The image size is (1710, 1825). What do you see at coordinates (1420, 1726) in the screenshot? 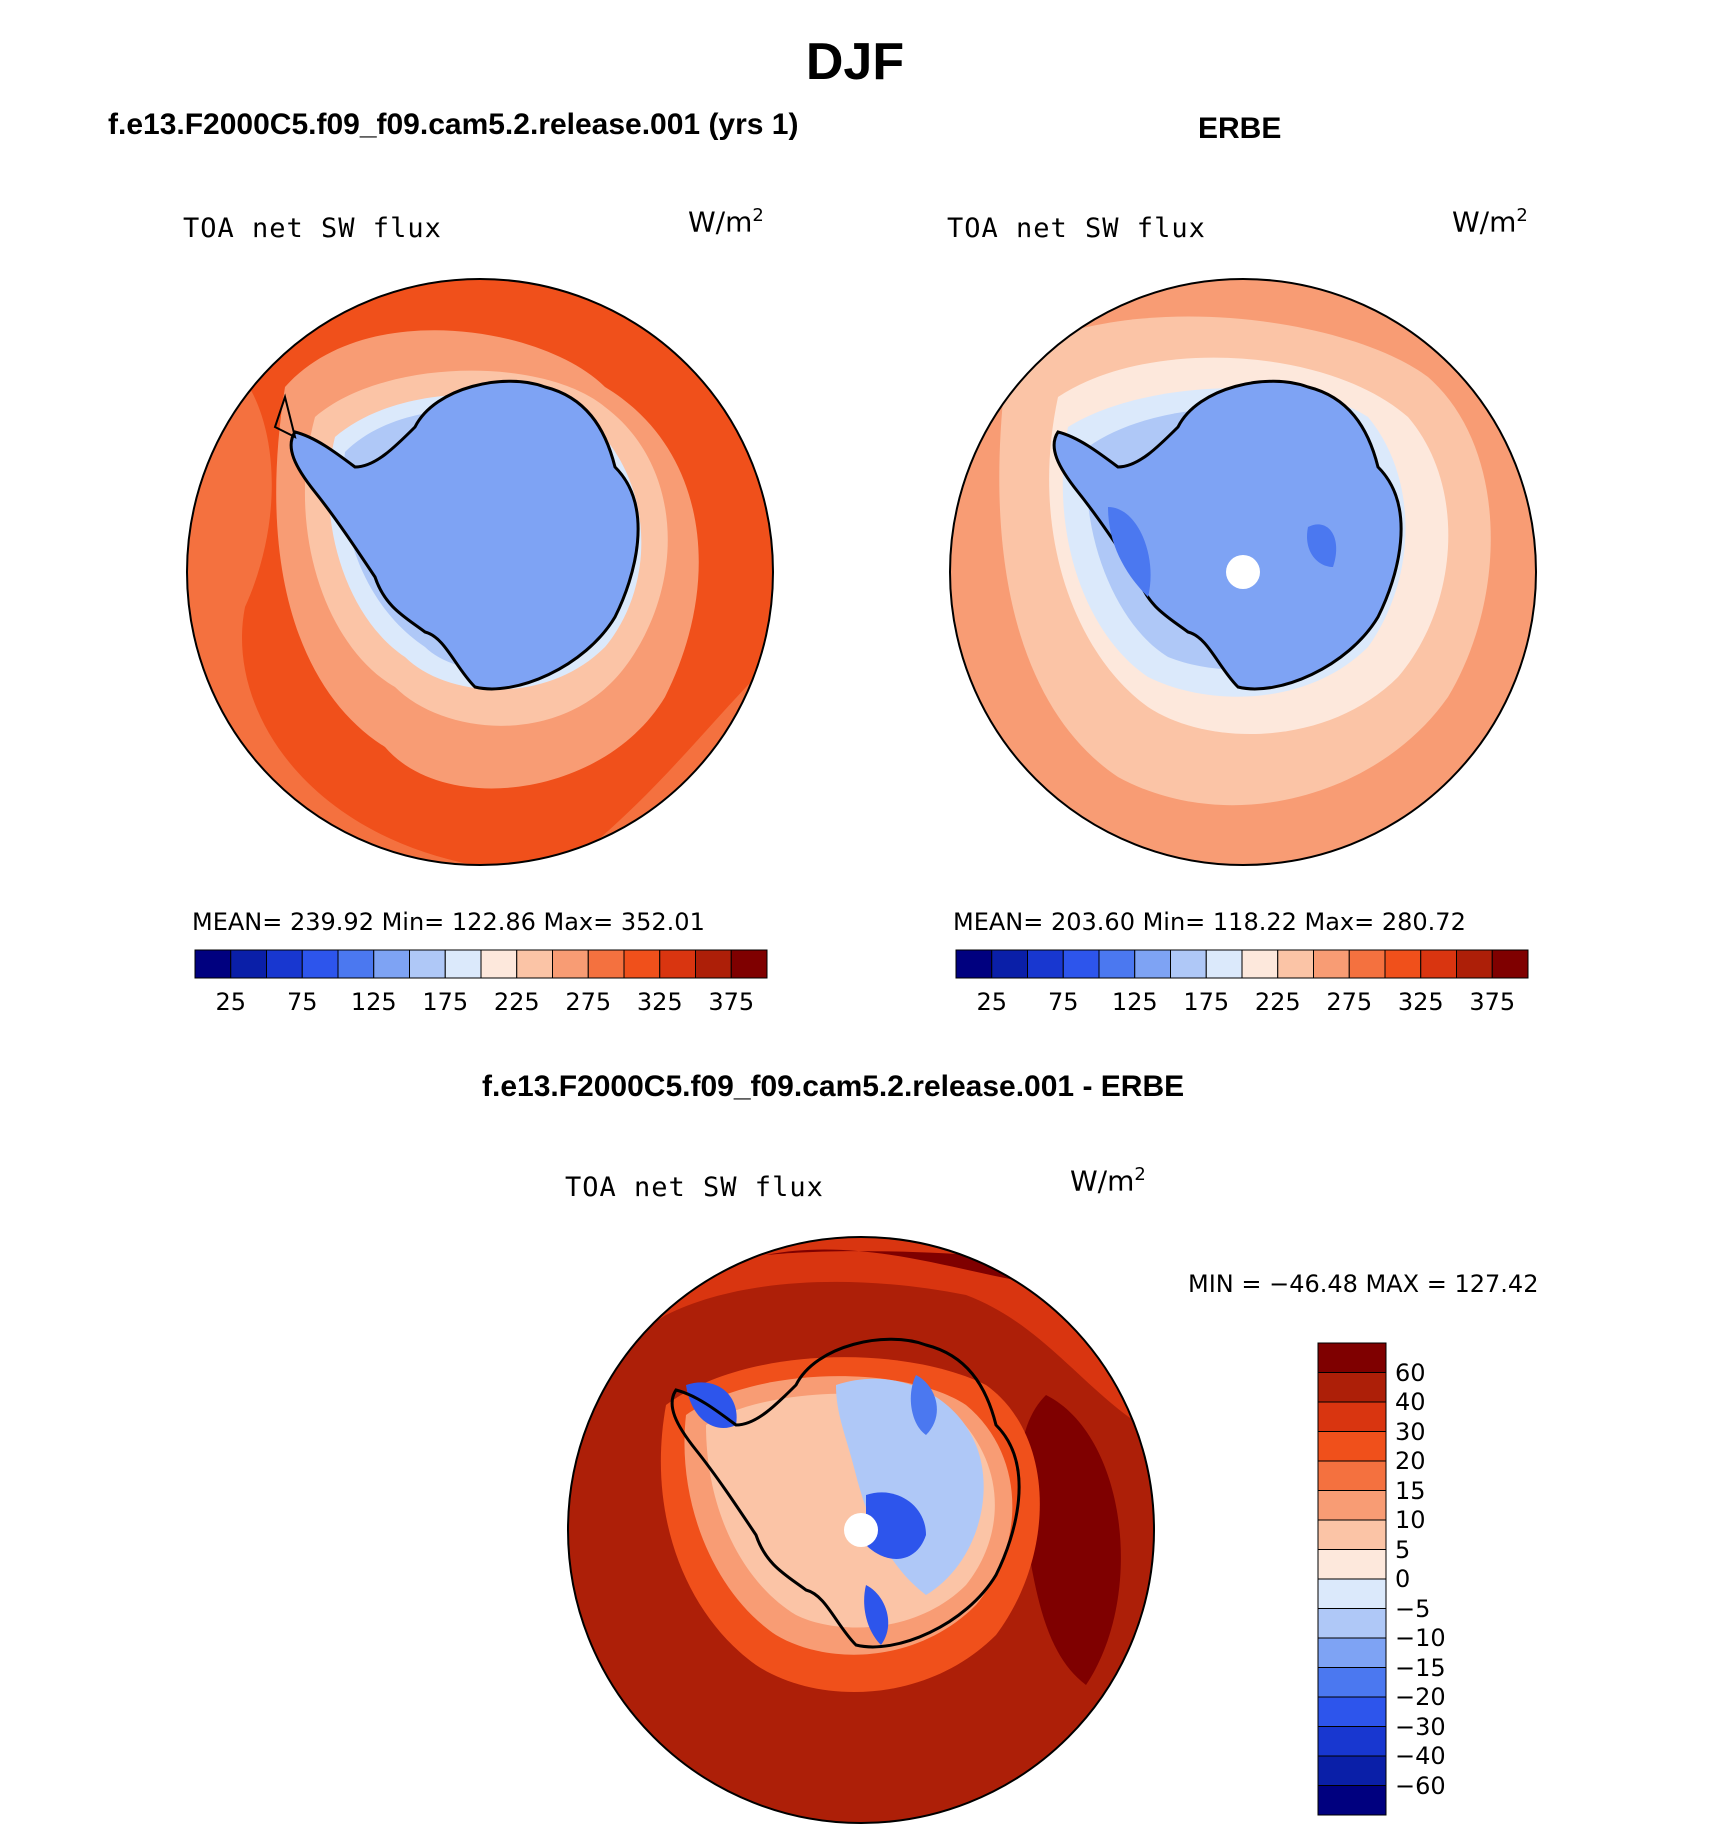
I see `colorbar-tick-label: −30` at bounding box center [1420, 1726].